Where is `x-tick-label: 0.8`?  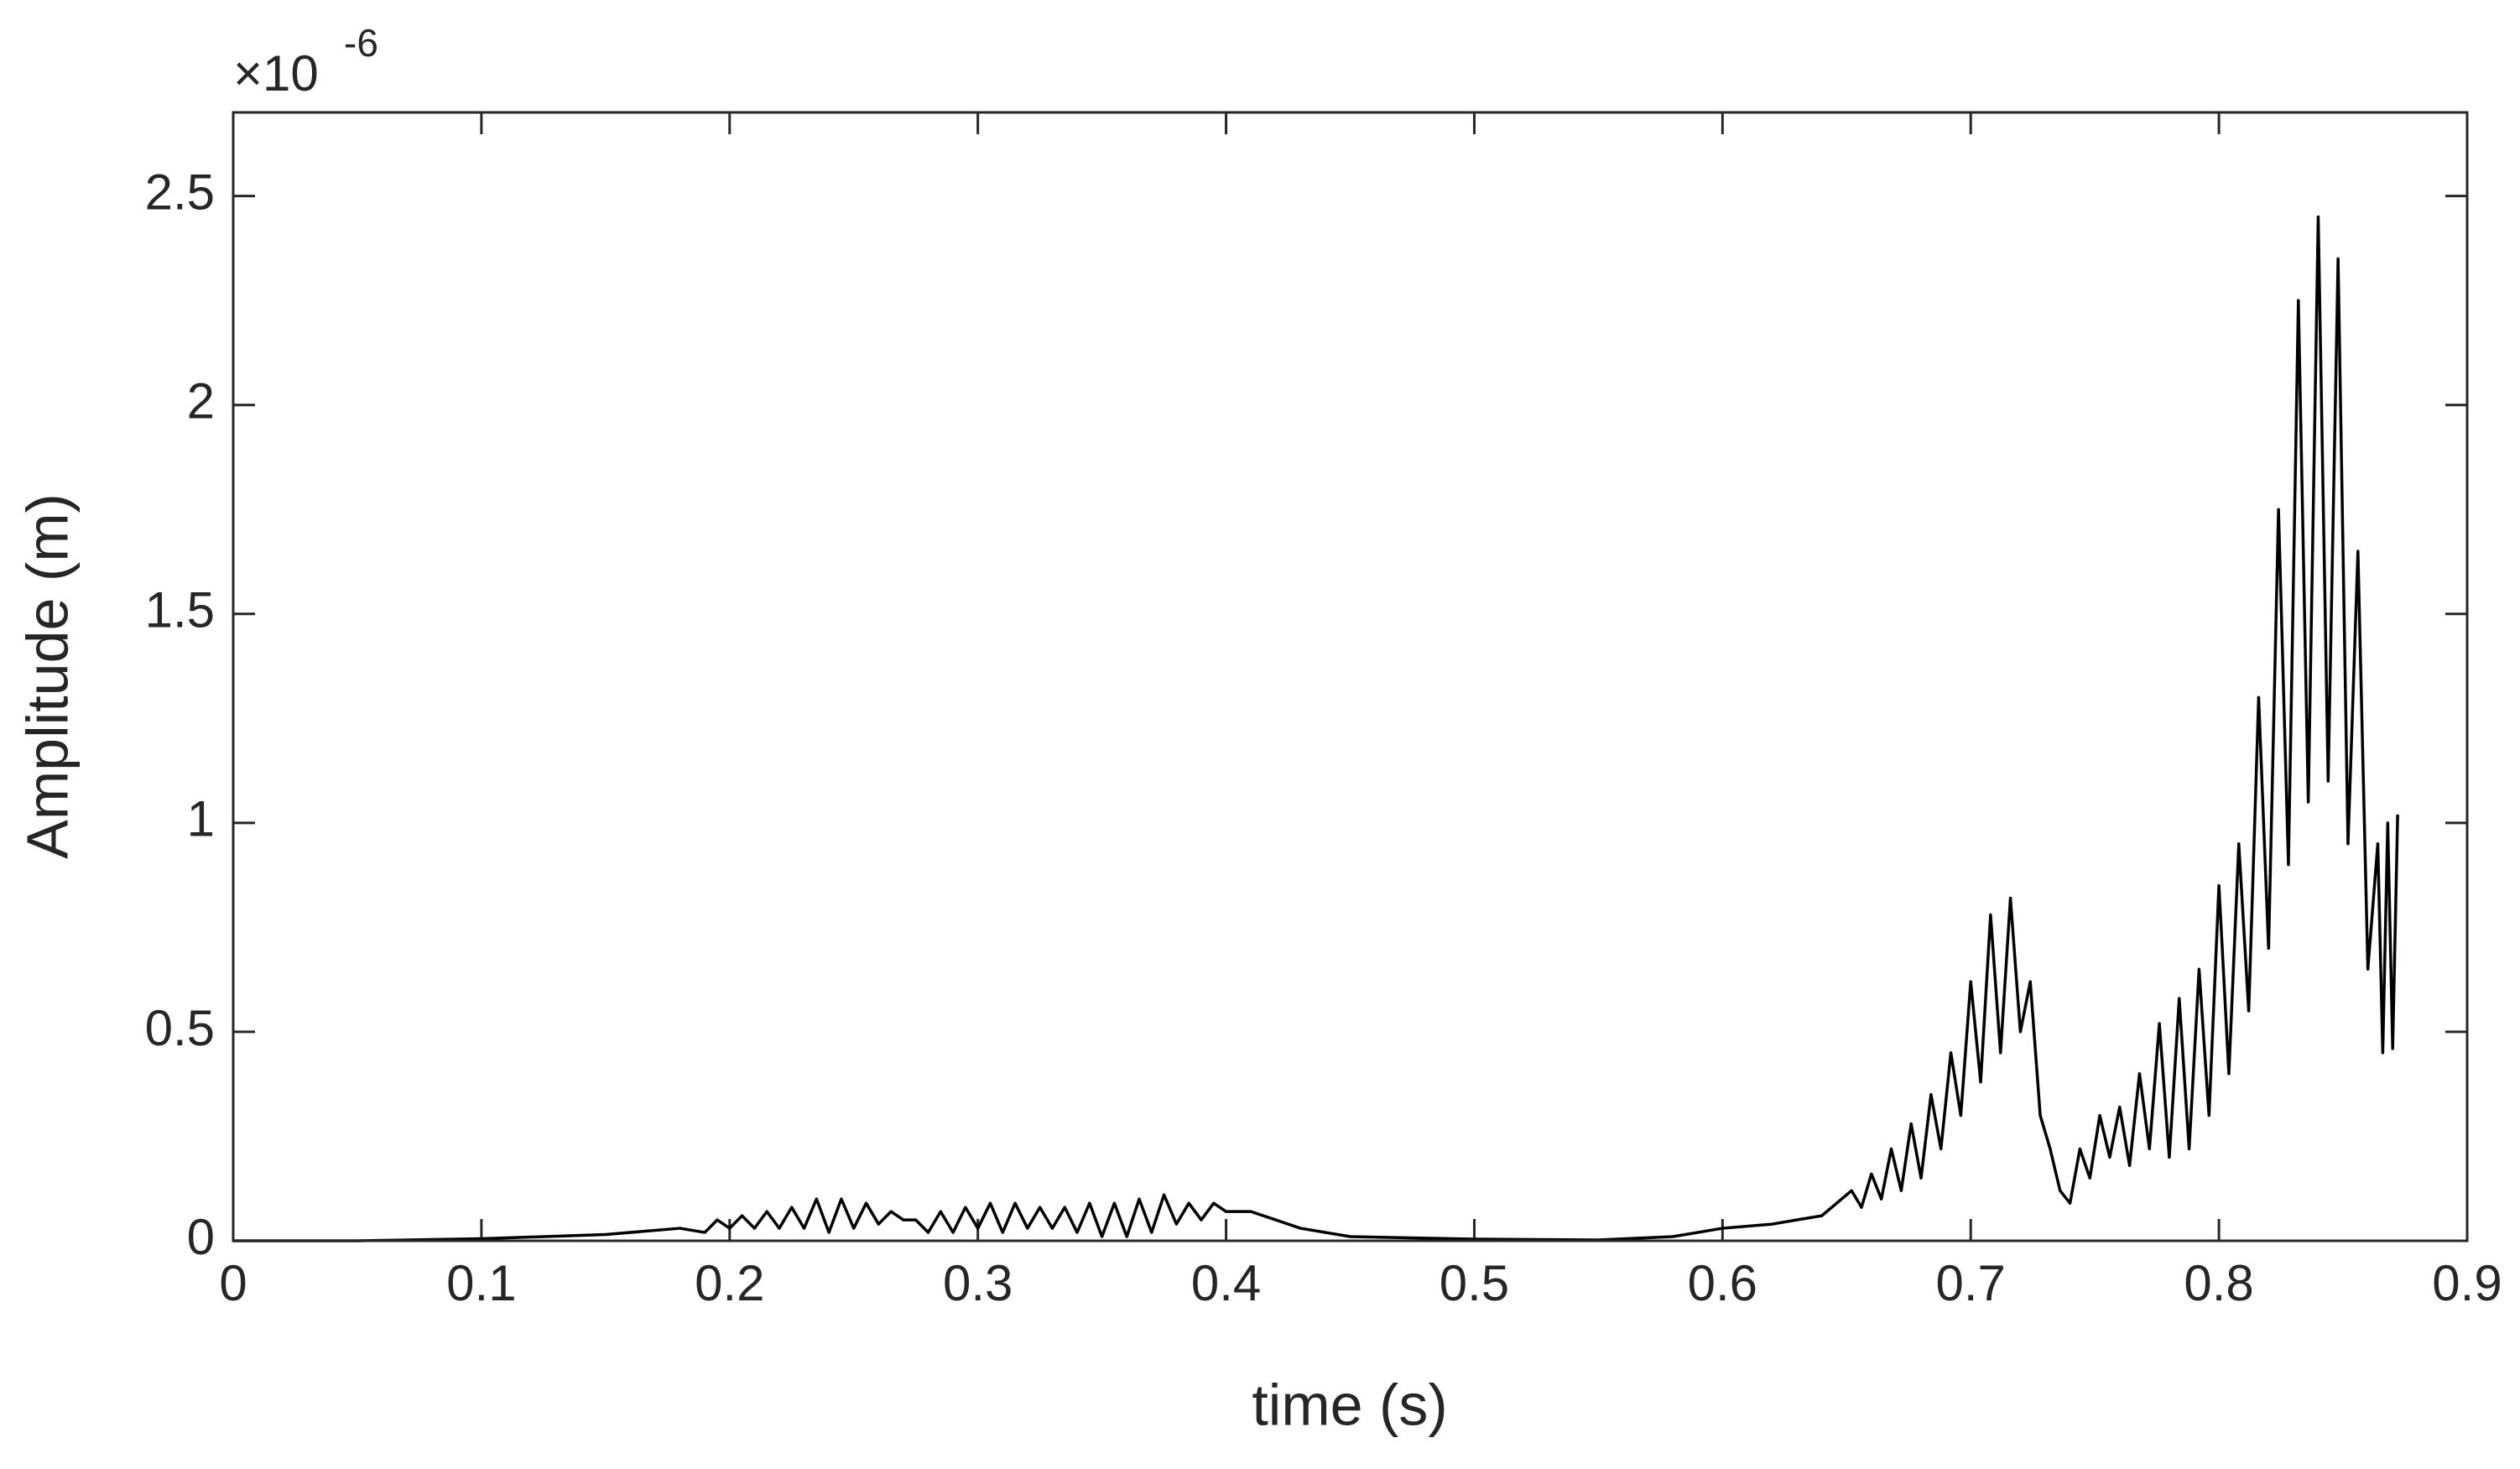 x-tick-label: 0.8 is located at coordinates (2218, 1283).